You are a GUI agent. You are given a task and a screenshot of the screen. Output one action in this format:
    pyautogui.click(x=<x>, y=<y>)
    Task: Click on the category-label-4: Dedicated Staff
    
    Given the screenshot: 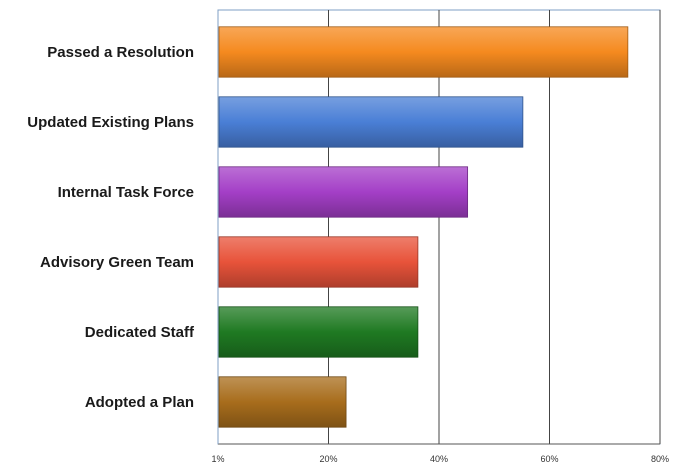 What is the action you would take?
    pyautogui.click(x=140, y=332)
    